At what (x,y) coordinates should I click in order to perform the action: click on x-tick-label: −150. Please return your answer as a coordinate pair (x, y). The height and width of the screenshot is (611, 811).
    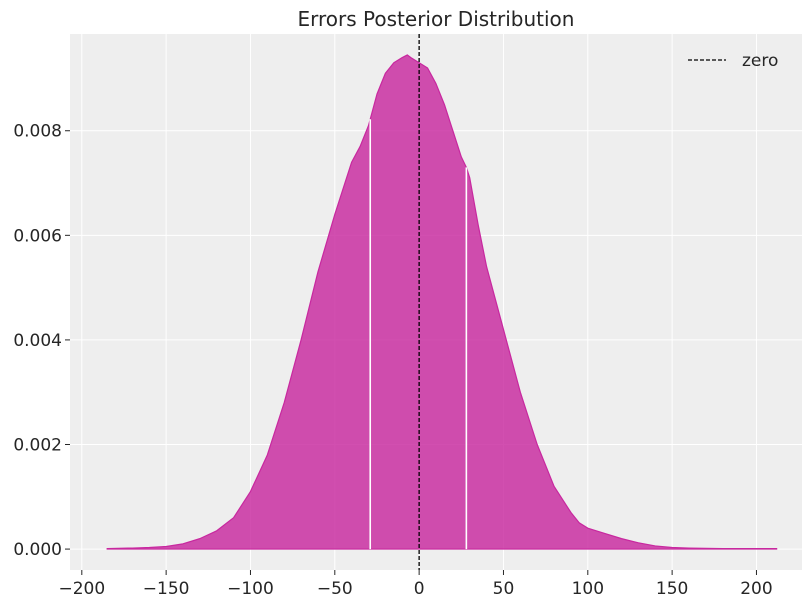
    Looking at the image, I should click on (166, 589).